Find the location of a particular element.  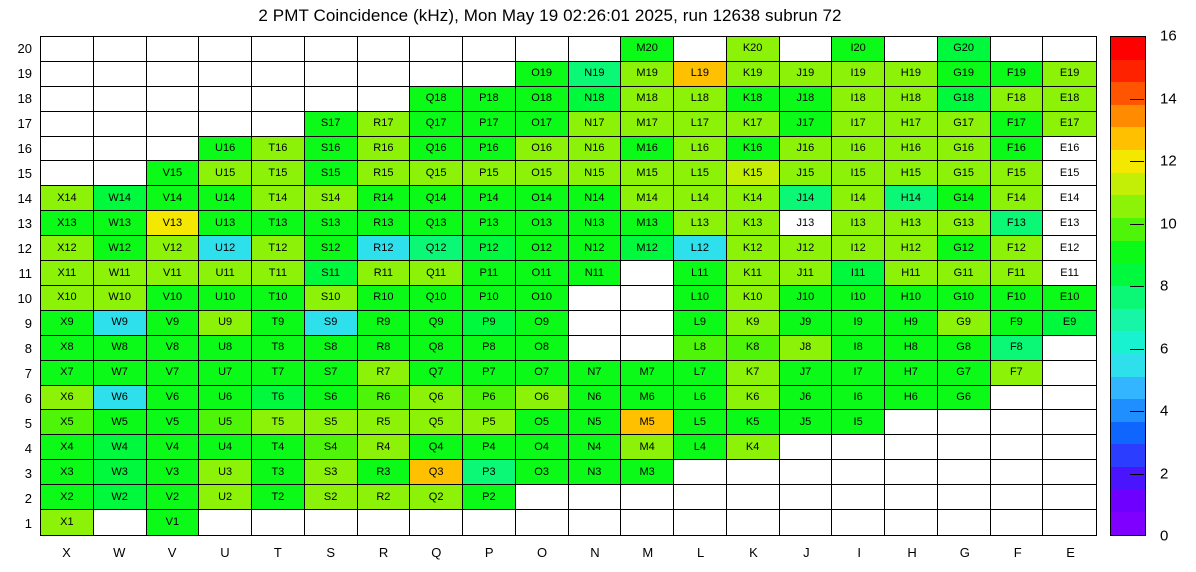

heatmap-cell-W1 is located at coordinates (120, 522).